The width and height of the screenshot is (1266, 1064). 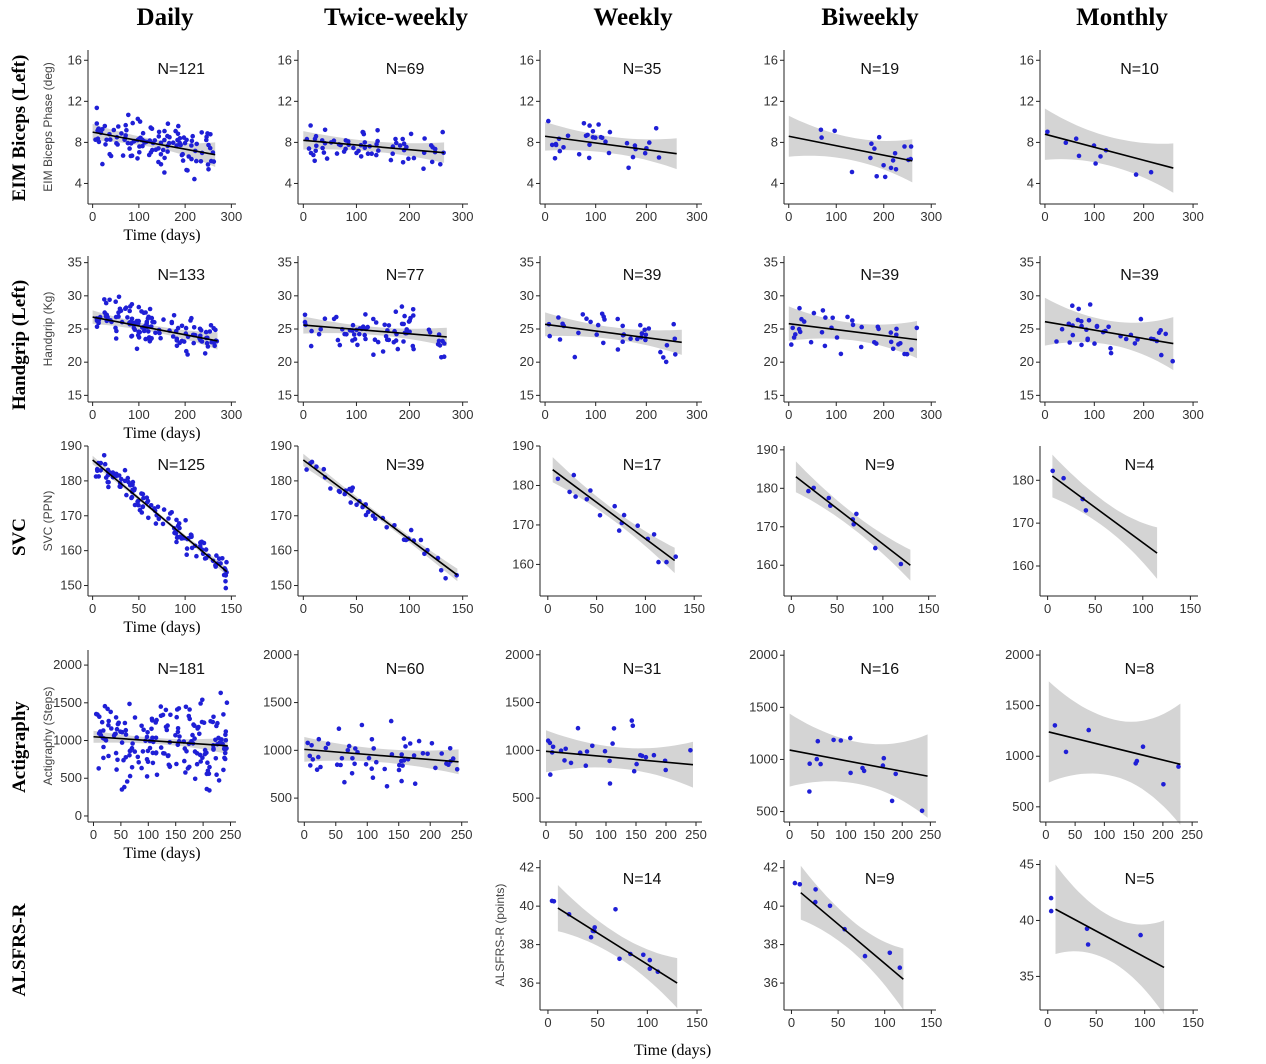 What do you see at coordinates (847, 529) in the screenshot?
I see `panel-svc-biweekly: 0 50 100 150 160 170 180 190 N=9` at bounding box center [847, 529].